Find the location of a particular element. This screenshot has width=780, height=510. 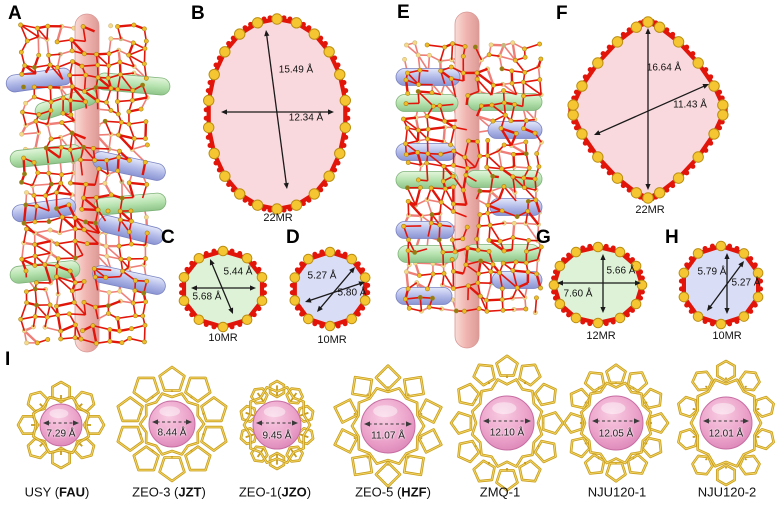

material-code: JZT is located at coordinates (190, 492).